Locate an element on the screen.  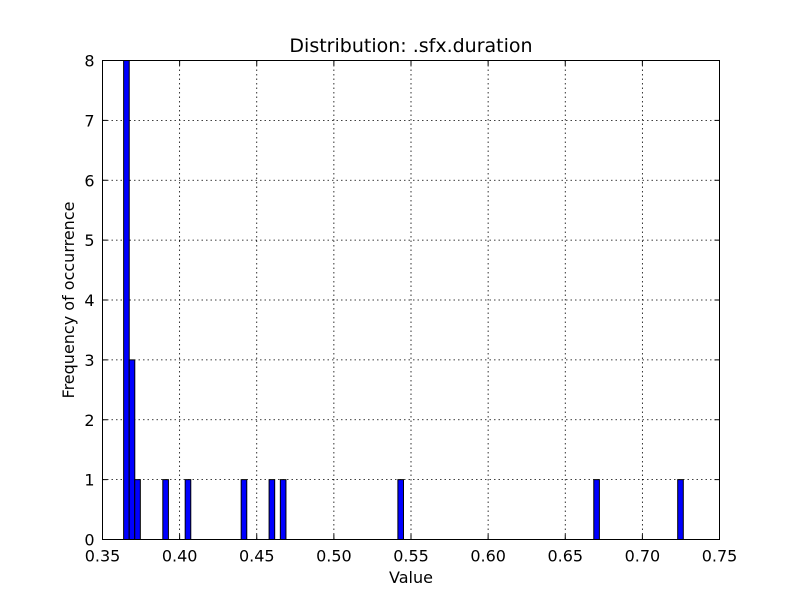
x-tick-label: 0.65 is located at coordinates (565, 556).